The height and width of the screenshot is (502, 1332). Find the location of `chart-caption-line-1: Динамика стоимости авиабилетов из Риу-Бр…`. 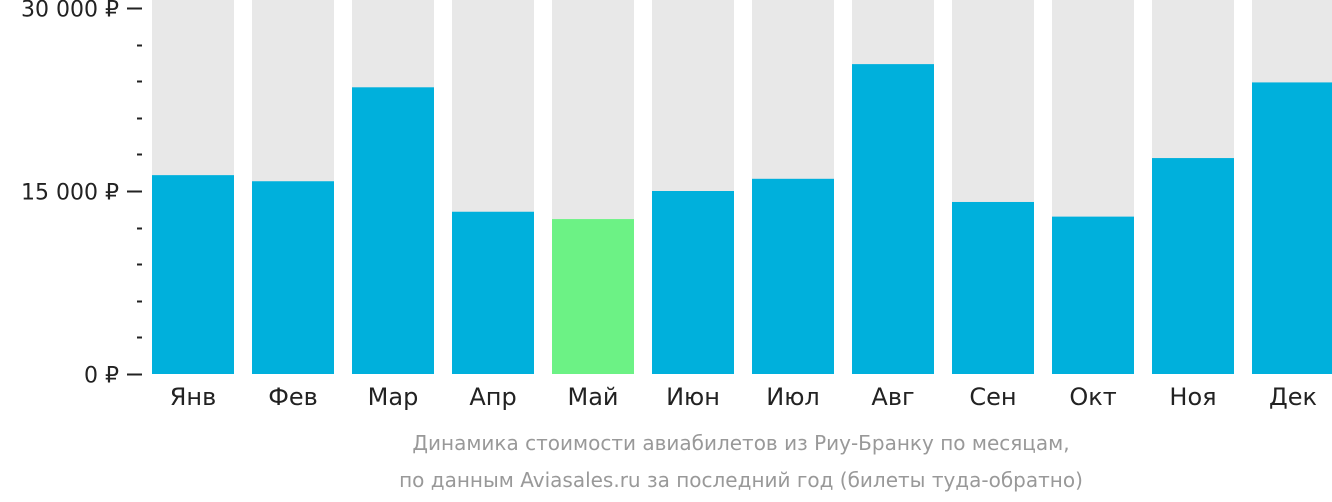

chart-caption-line-1: Динамика стоимости авиабилетов из Риу-Бр… is located at coordinates (741, 443).